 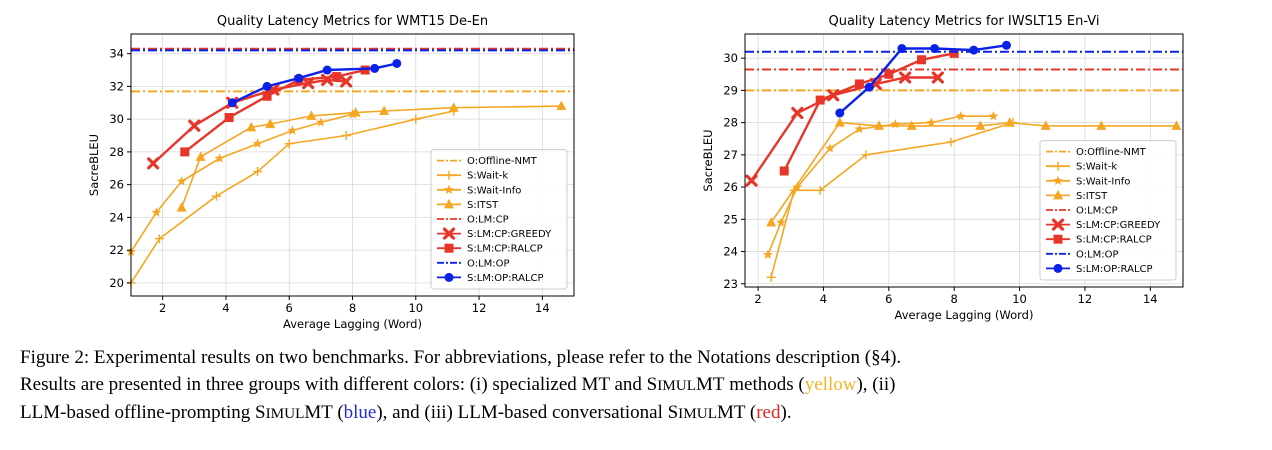 What do you see at coordinates (116, 54) in the screenshot?
I see `y-tick-label: 34` at bounding box center [116, 54].